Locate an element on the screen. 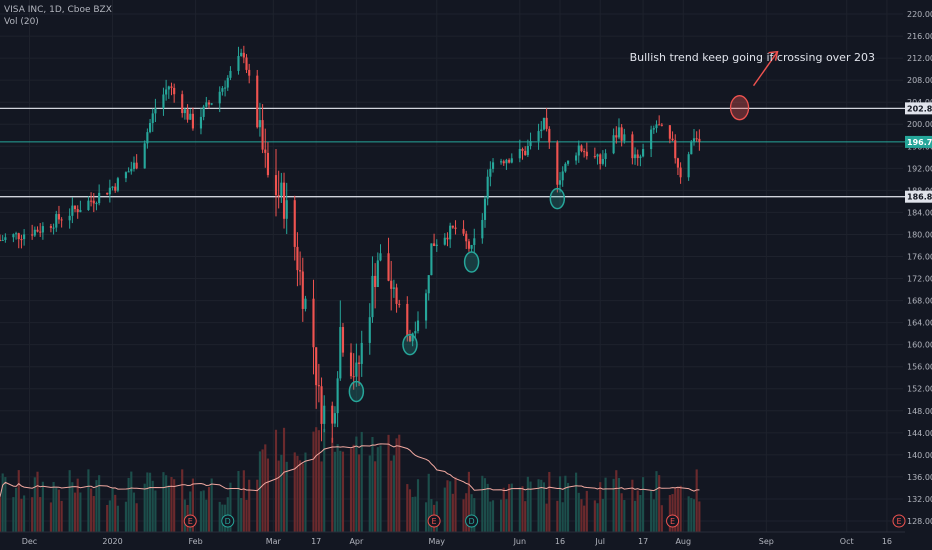 The height and width of the screenshot is (550, 932). y-tick-label: 180.00 is located at coordinates (919, 234).